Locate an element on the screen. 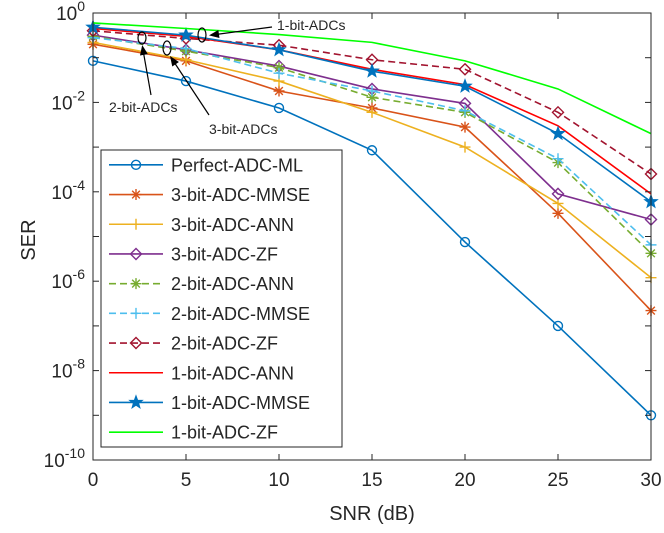  x-tick-label: 30 is located at coordinates (650, 480).